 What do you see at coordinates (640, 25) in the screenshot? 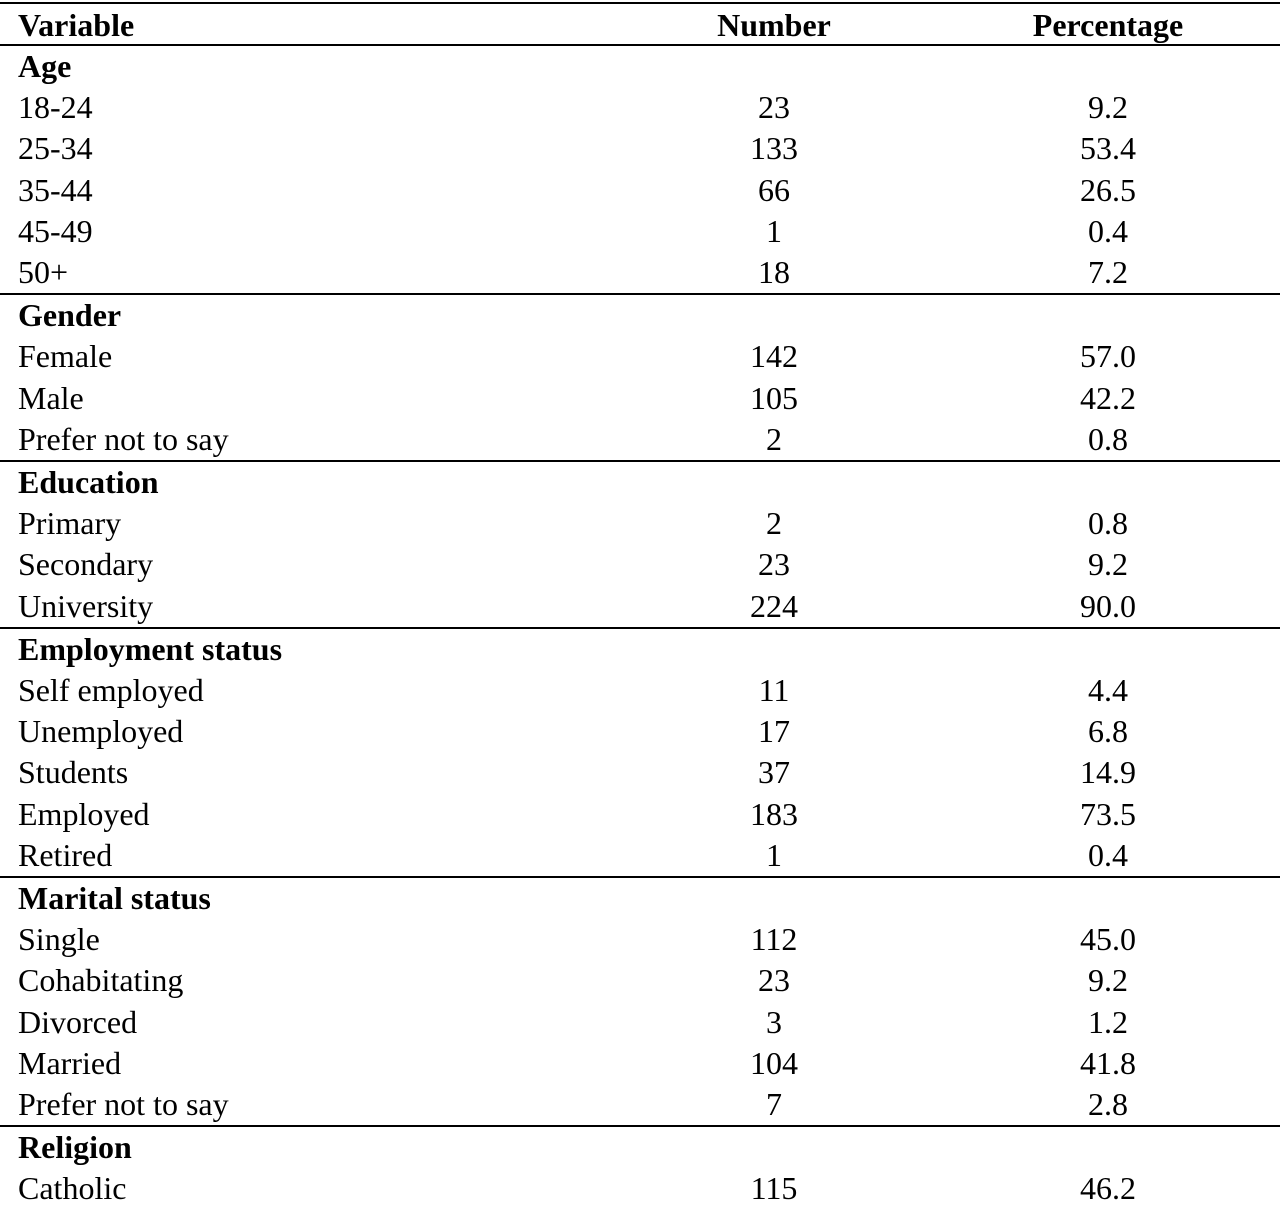
I see `header-row: Variable Number Percentage` at bounding box center [640, 25].